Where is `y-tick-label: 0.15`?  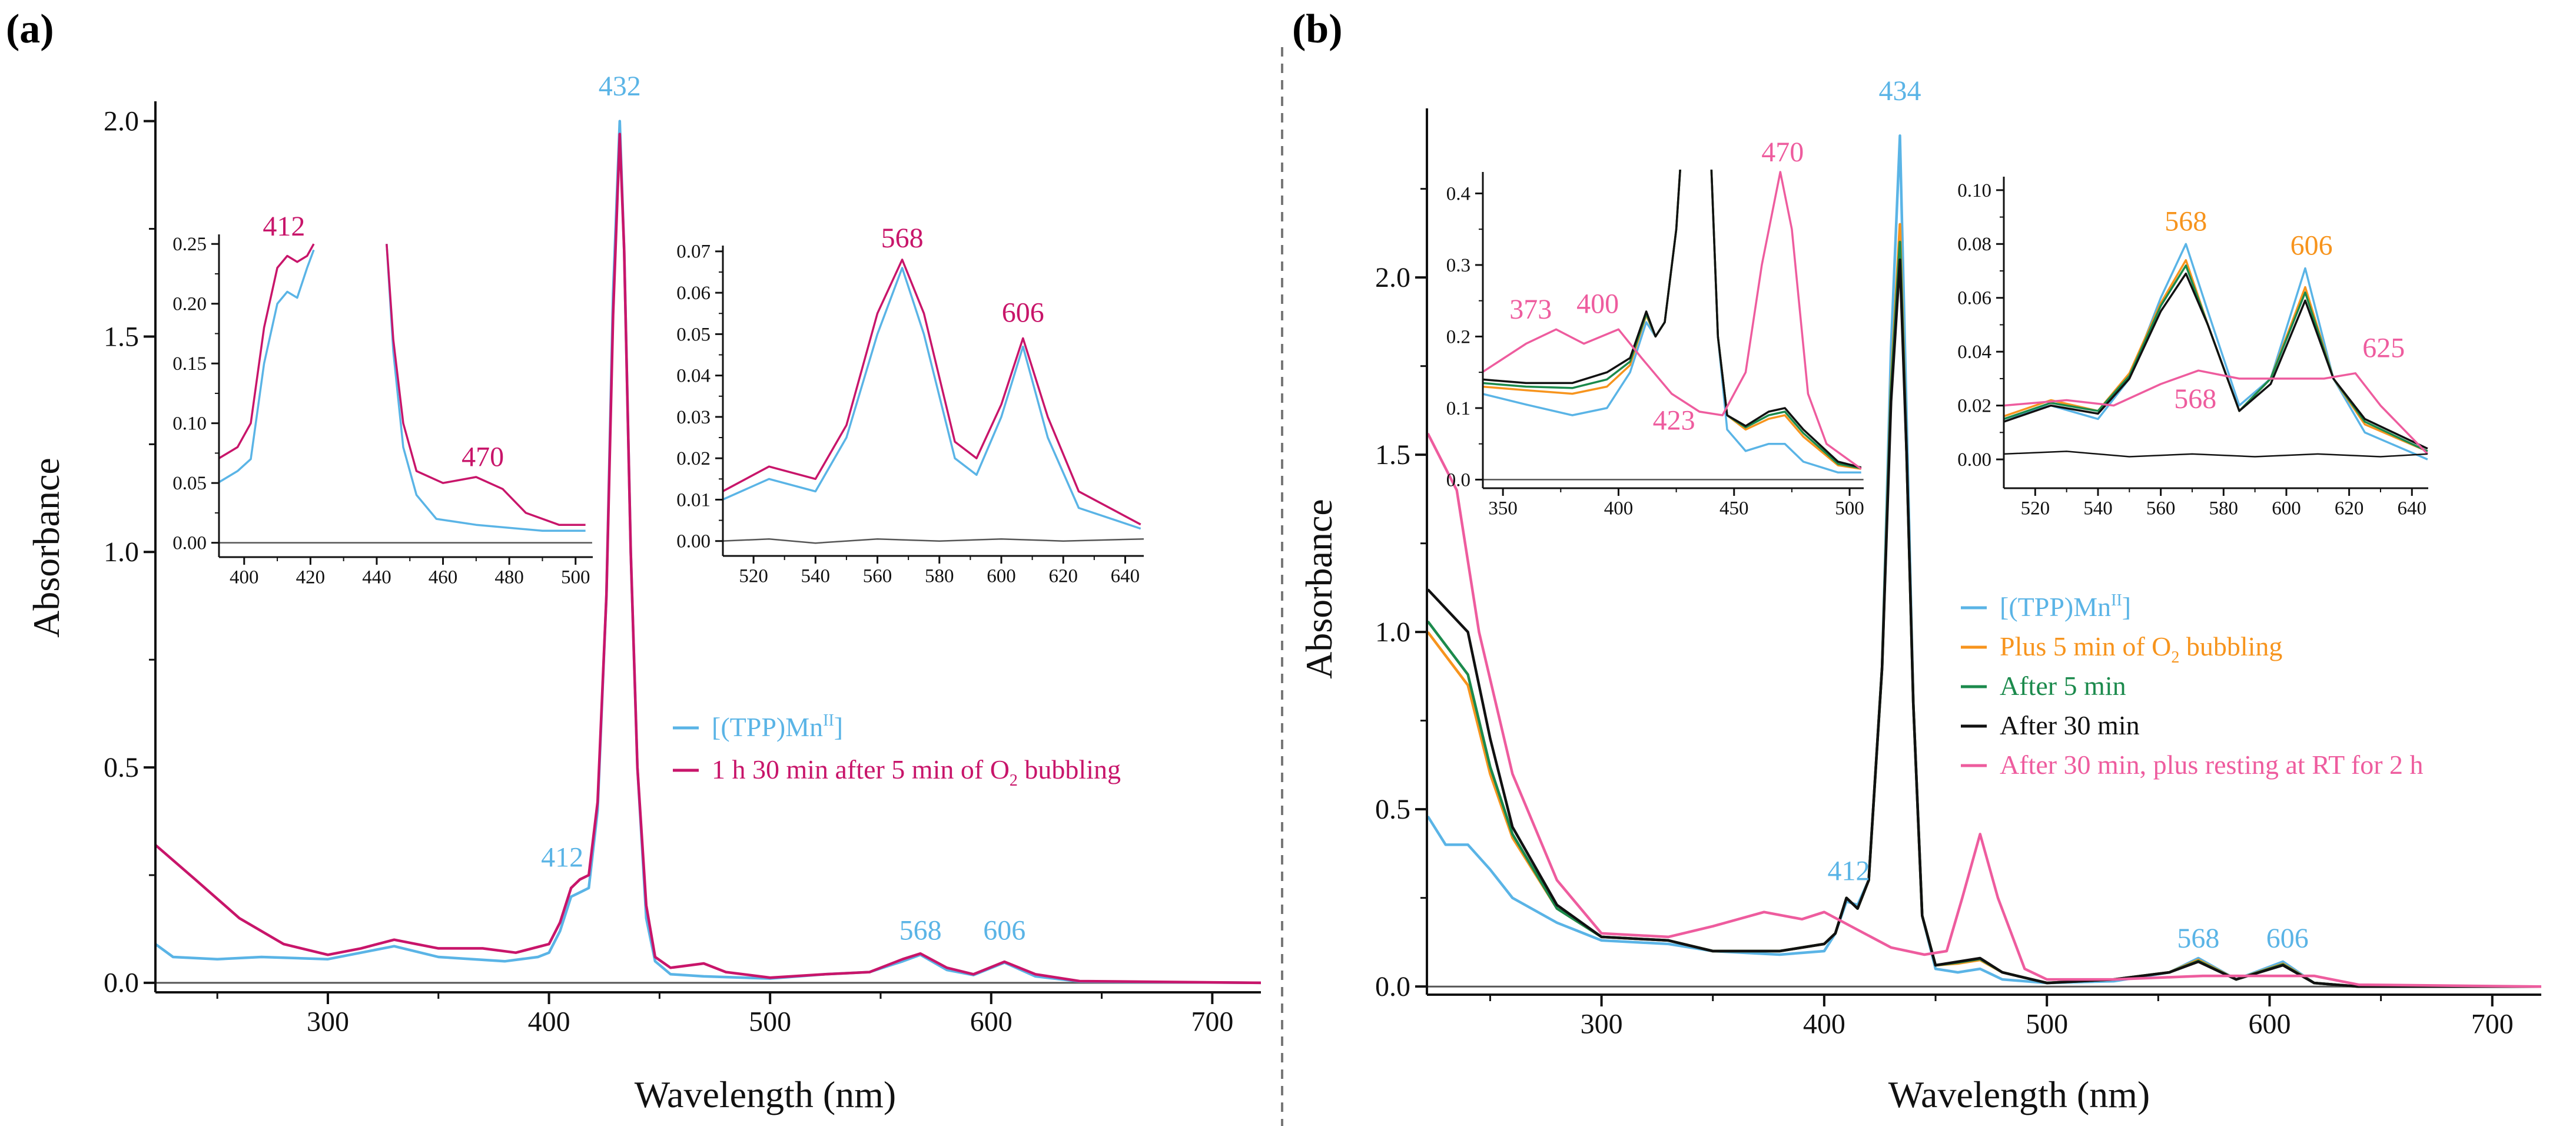 y-tick-label: 0.15 is located at coordinates (189, 364).